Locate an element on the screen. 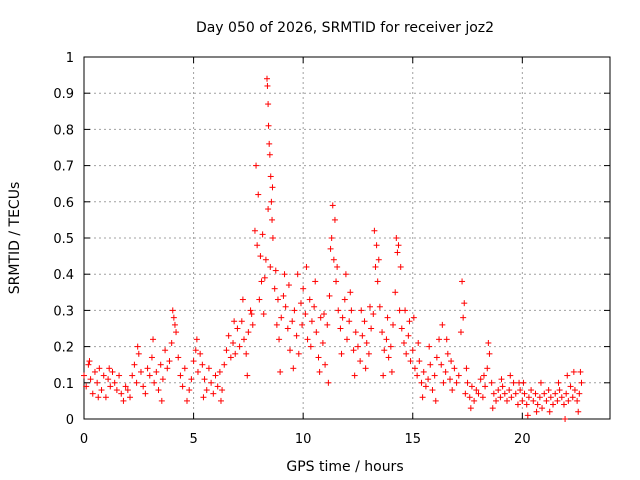 The height and width of the screenshot is (480, 640). y-tick-label: 0.3 is located at coordinates (63, 311).